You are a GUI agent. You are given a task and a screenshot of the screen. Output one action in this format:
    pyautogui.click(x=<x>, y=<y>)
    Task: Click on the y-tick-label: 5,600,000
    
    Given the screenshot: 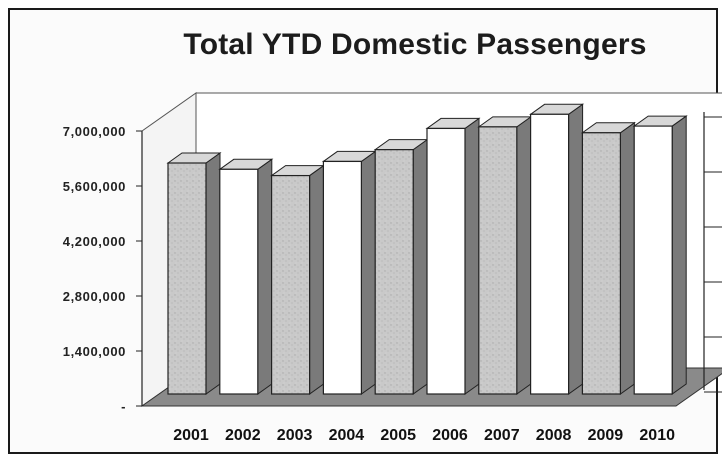 What is the action you would take?
    pyautogui.click(x=94, y=186)
    